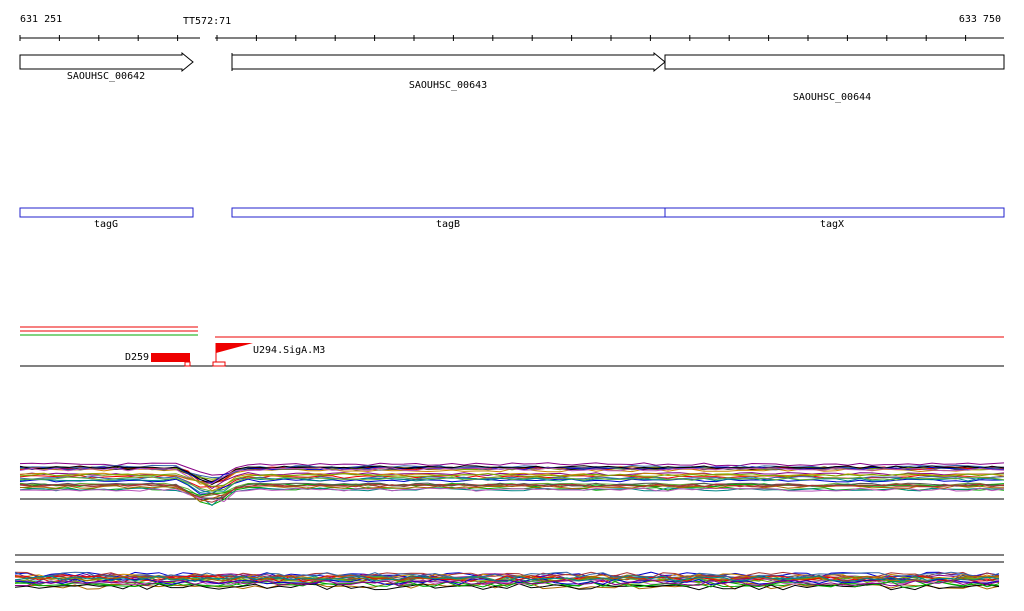 Image resolution: width=1024 pixels, height=611 pixels. What do you see at coordinates (832, 97) in the screenshot?
I see `gene-label: SAOUHSC_00644` at bounding box center [832, 97].